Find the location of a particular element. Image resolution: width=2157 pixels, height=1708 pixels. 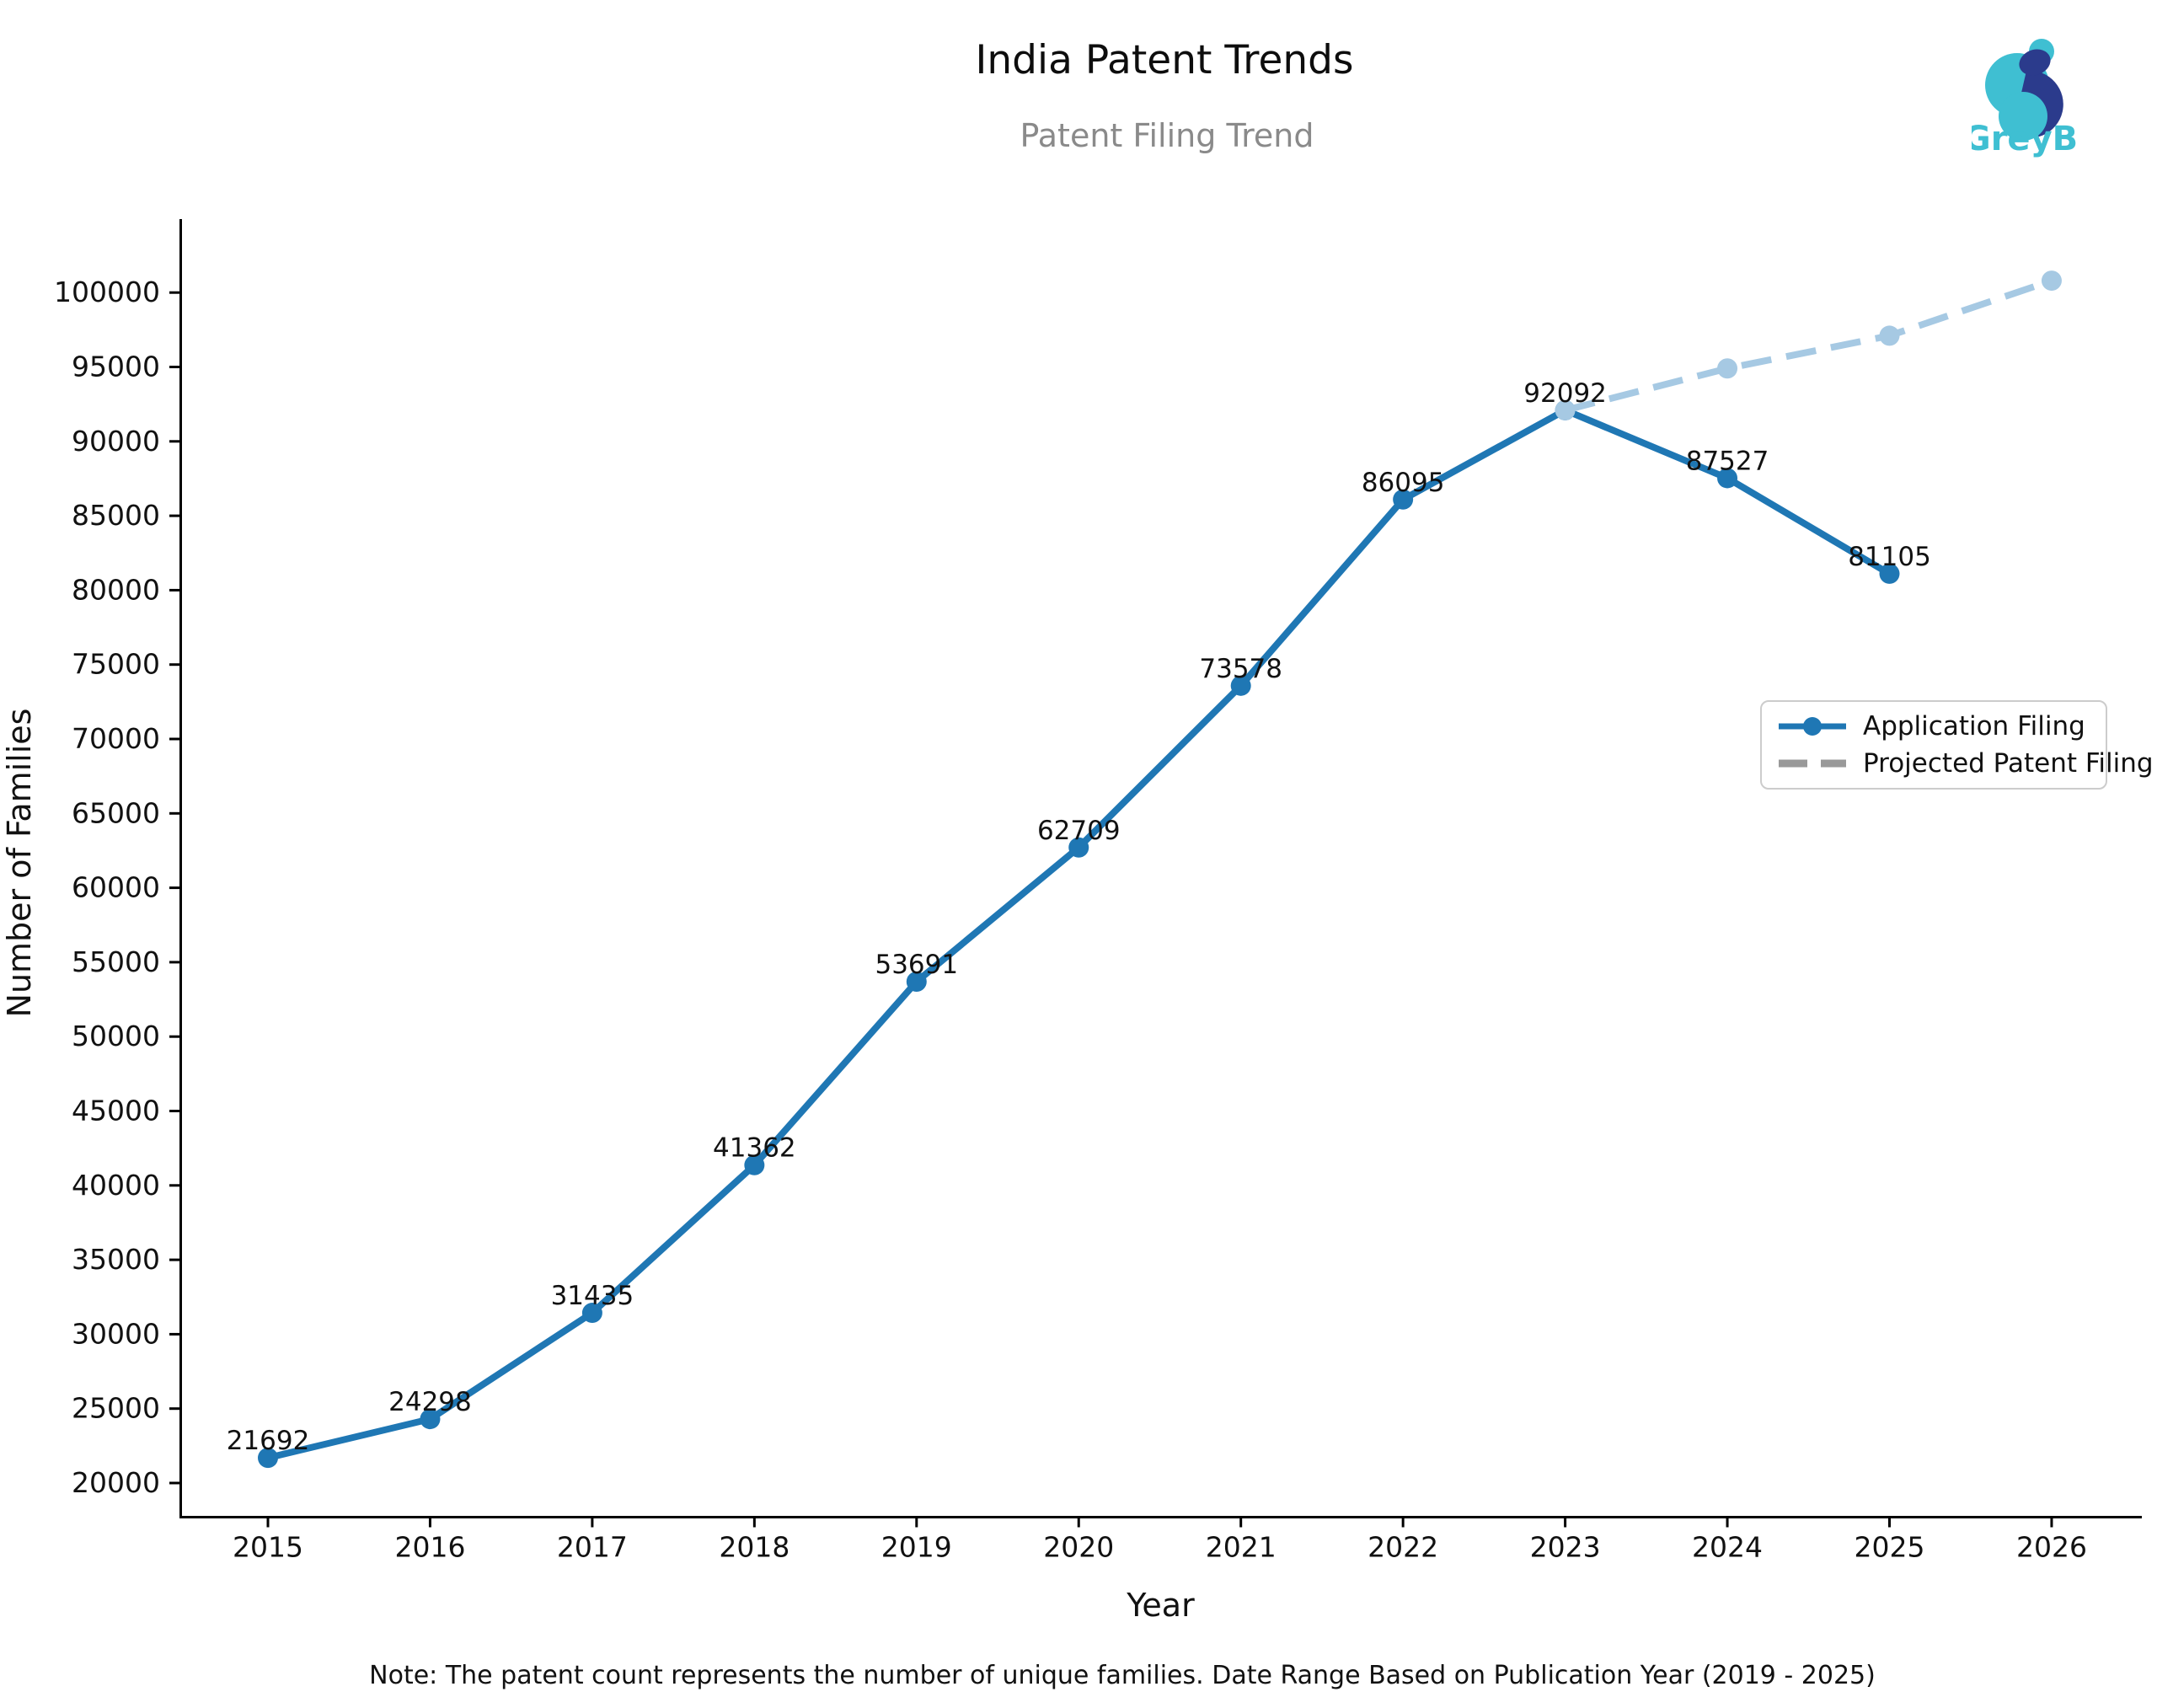

data-point-label: 73578 is located at coordinates (1240, 669).